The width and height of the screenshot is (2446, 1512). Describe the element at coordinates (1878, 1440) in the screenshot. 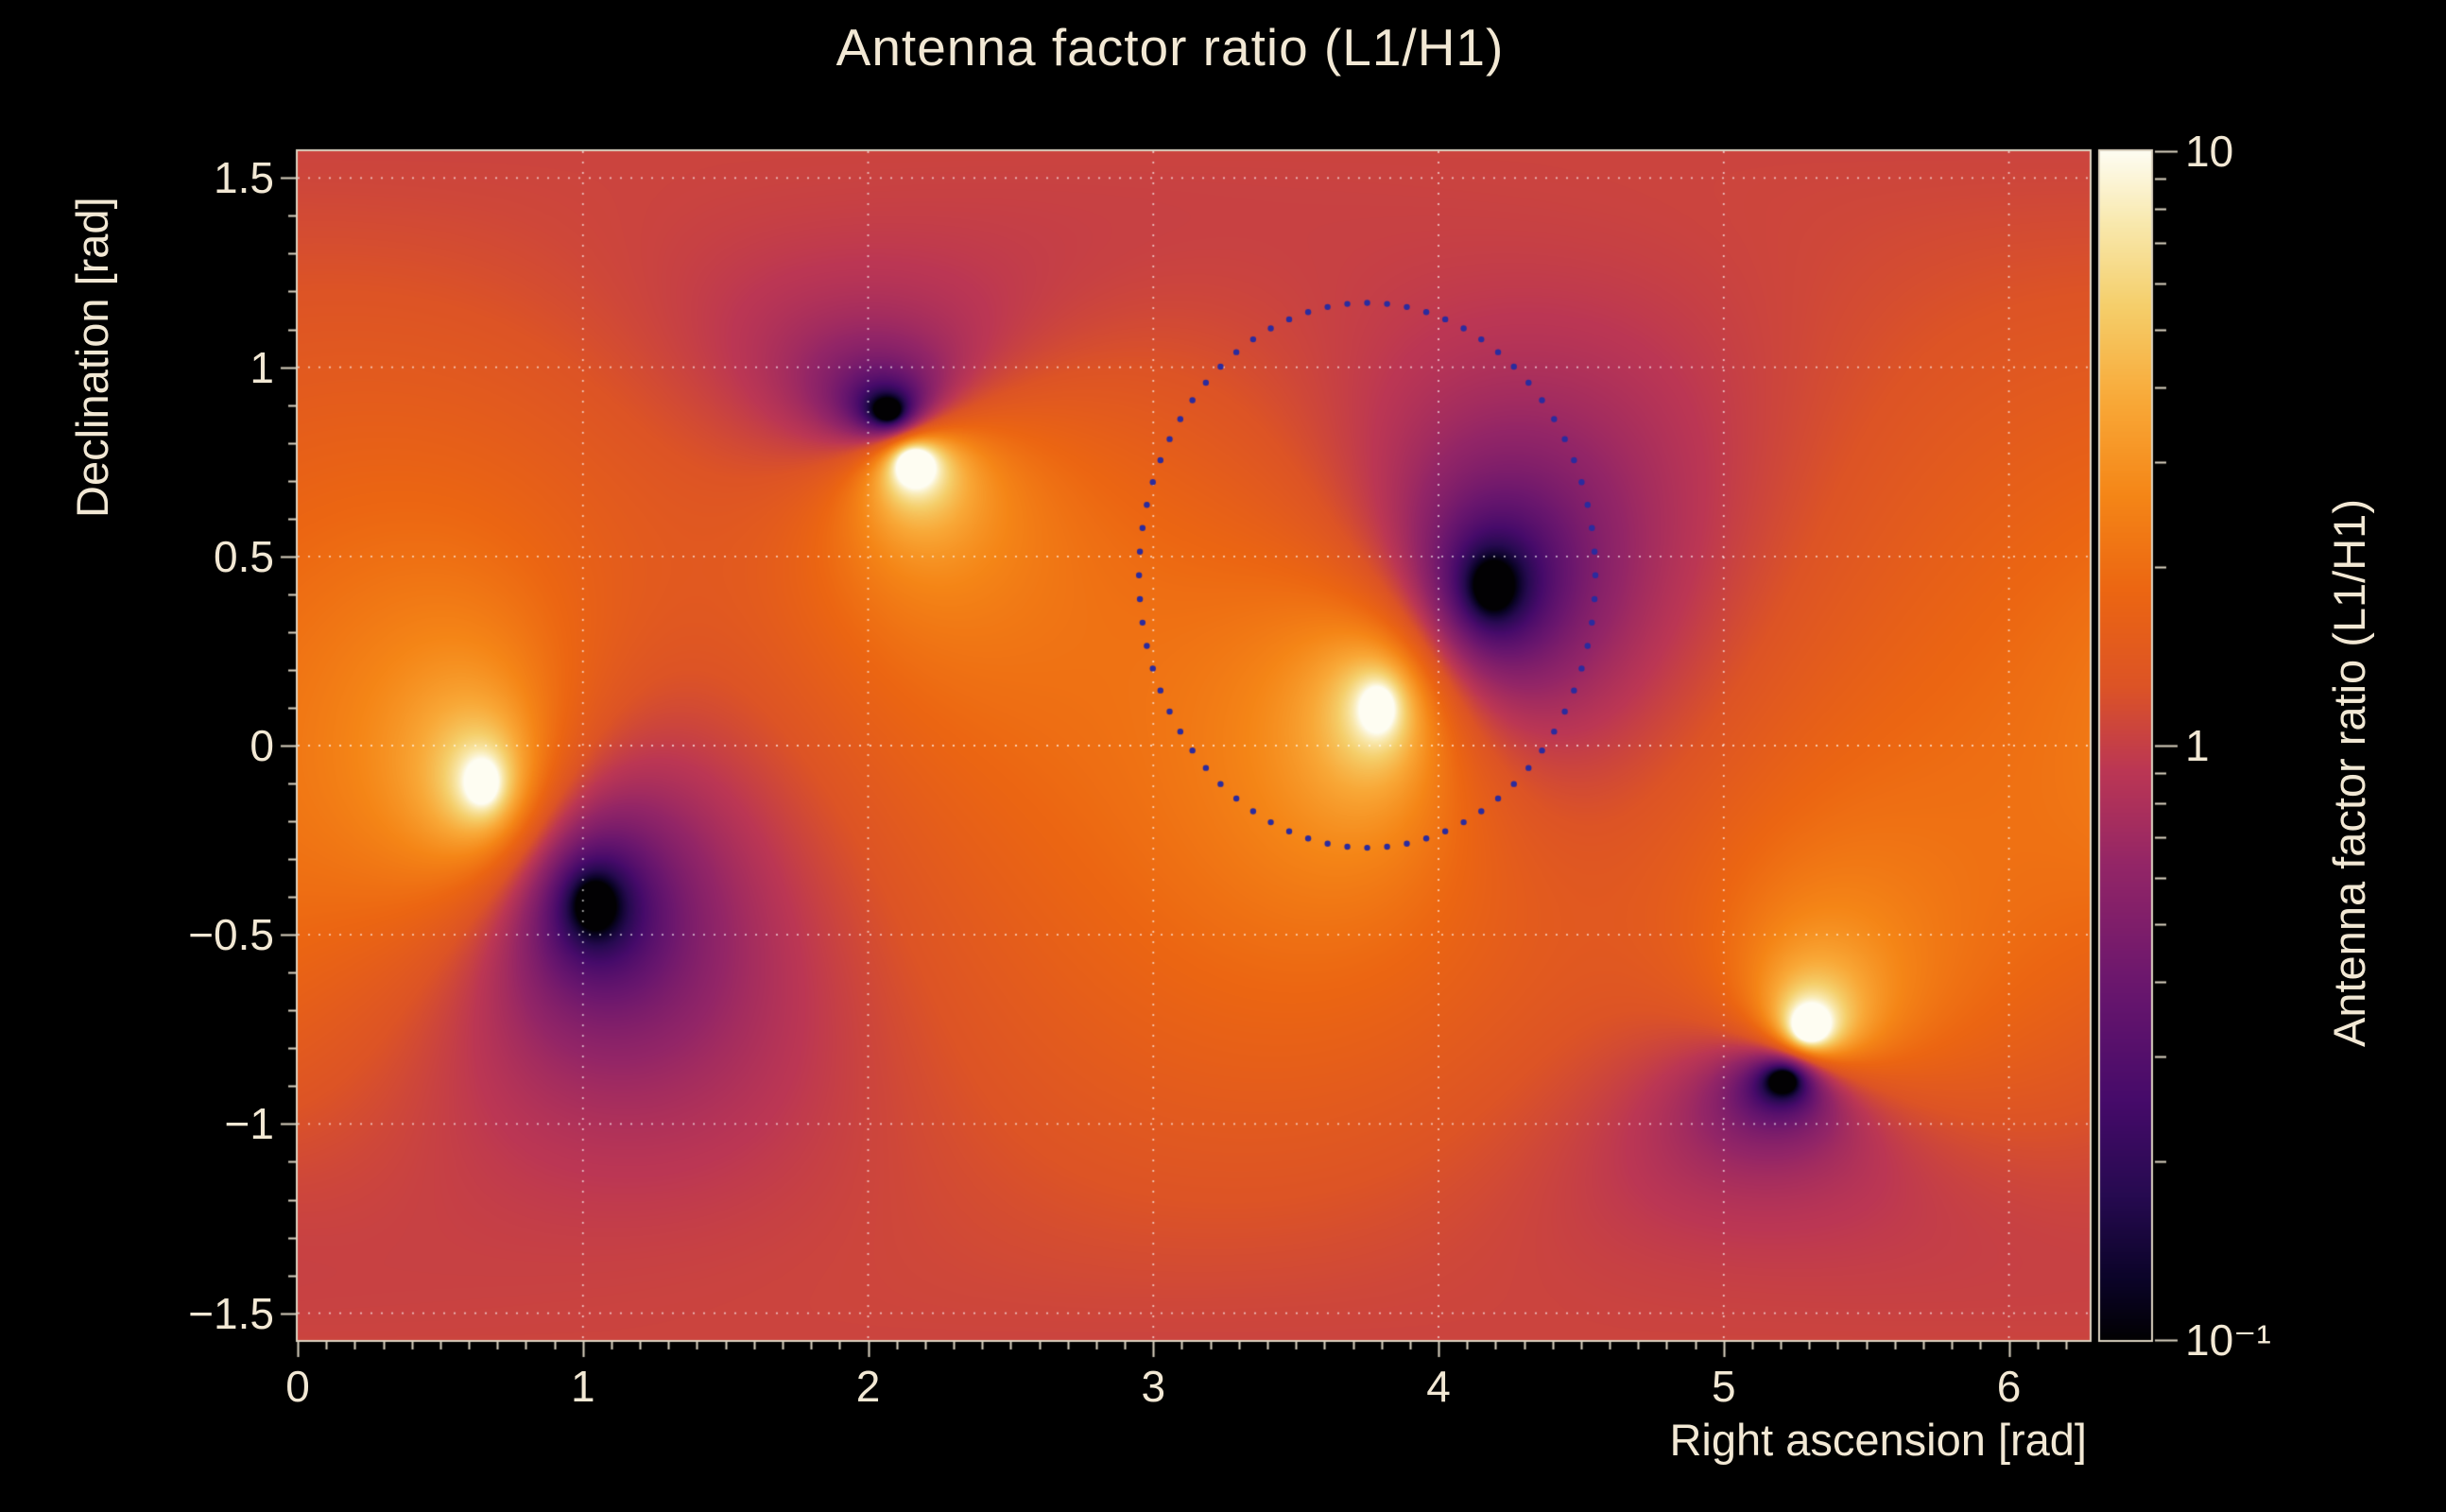

I see `x-axis-label: Right ascension [rad]` at that location.